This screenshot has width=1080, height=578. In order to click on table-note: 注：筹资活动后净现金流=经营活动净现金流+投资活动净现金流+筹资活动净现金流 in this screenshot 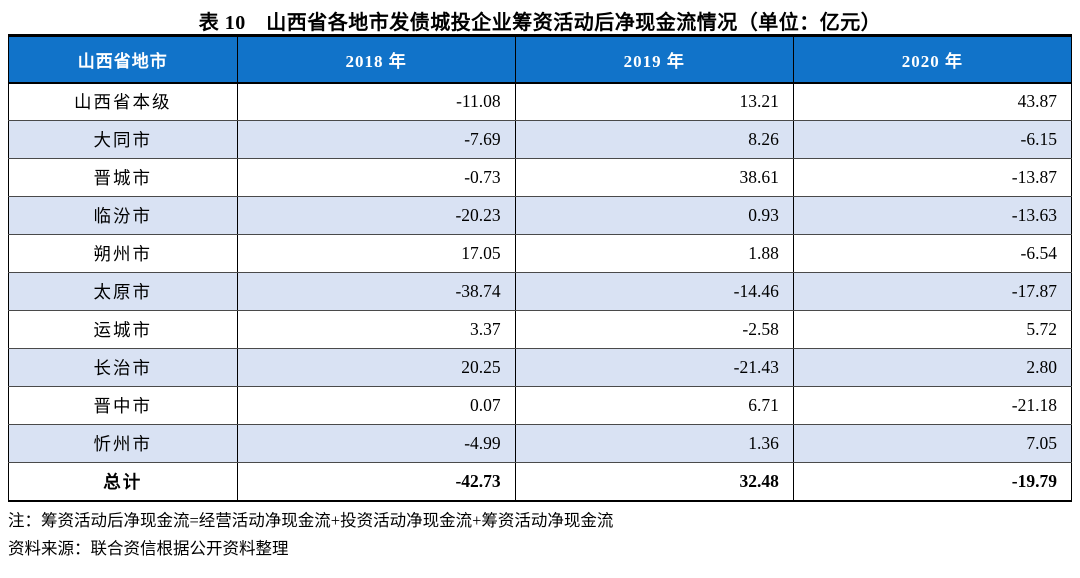, I will do `click(311, 520)`.